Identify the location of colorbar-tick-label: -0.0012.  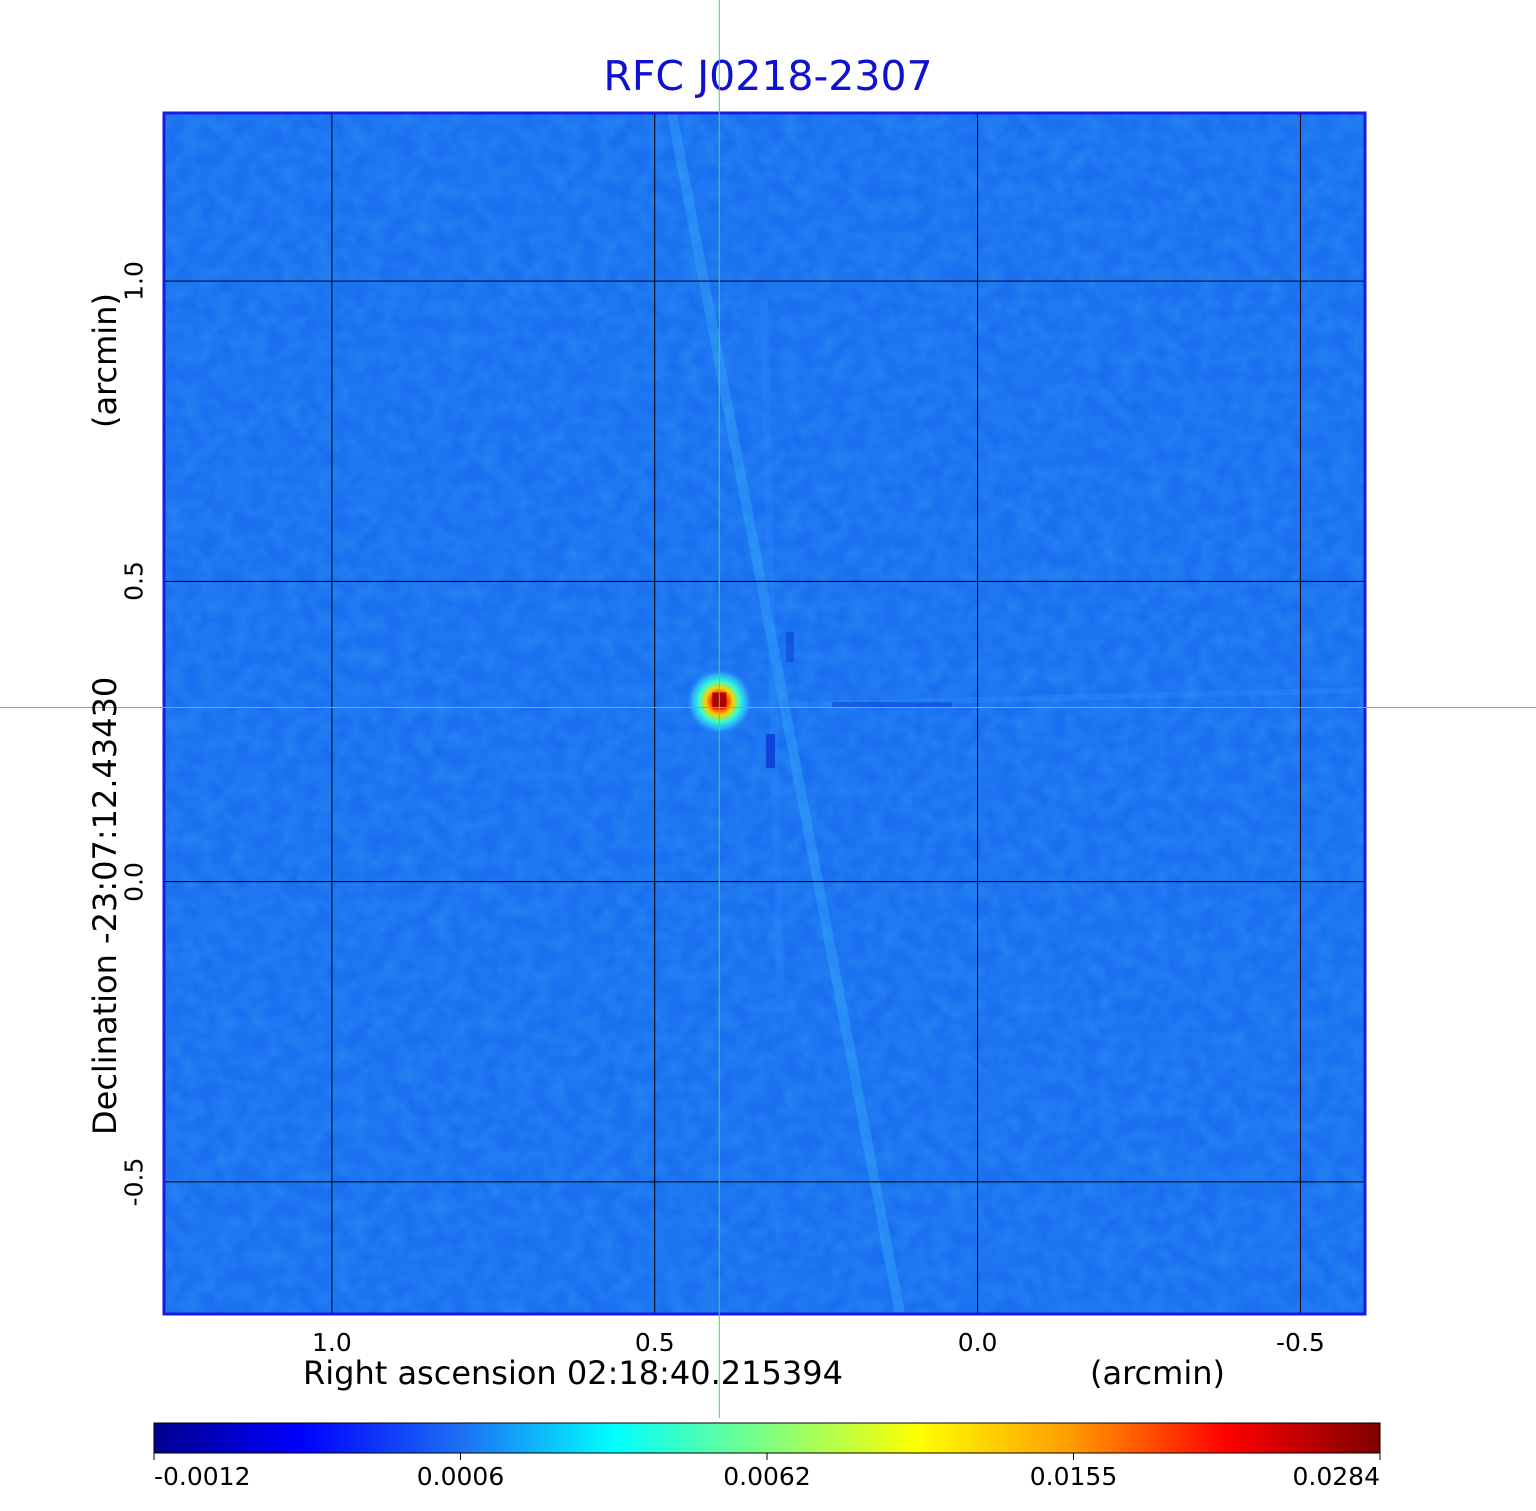
(202, 1476).